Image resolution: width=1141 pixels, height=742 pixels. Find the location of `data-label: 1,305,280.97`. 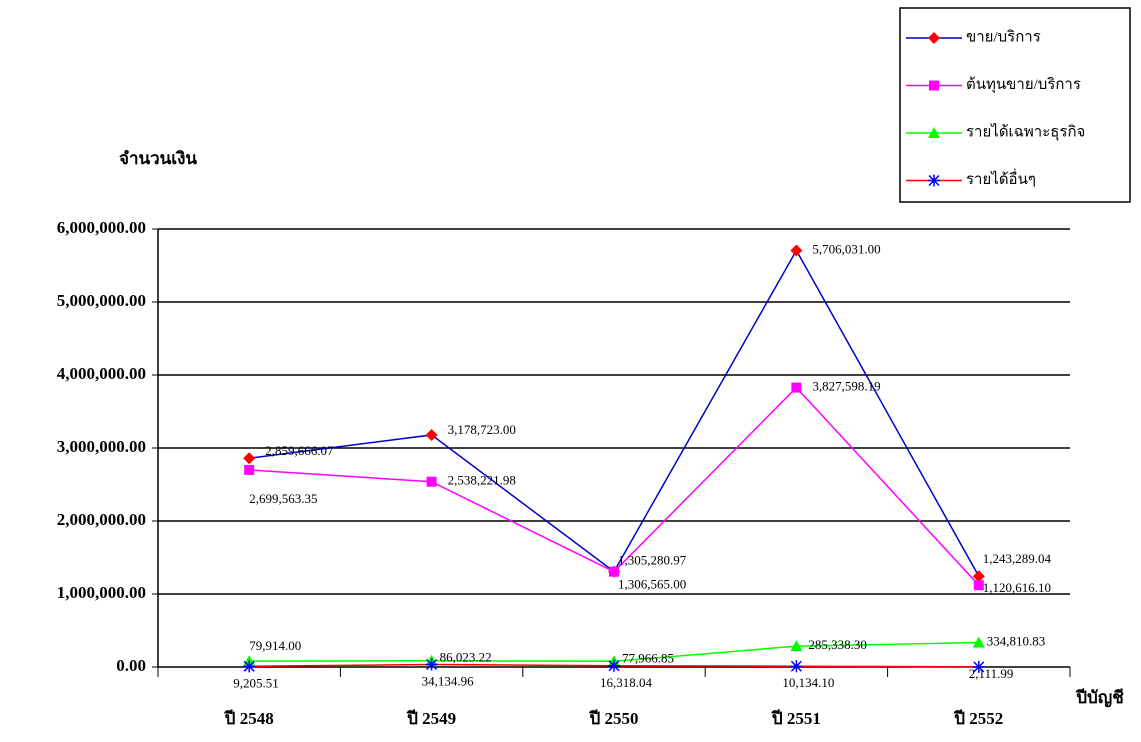

data-label: 1,305,280.97 is located at coordinates (652, 560).